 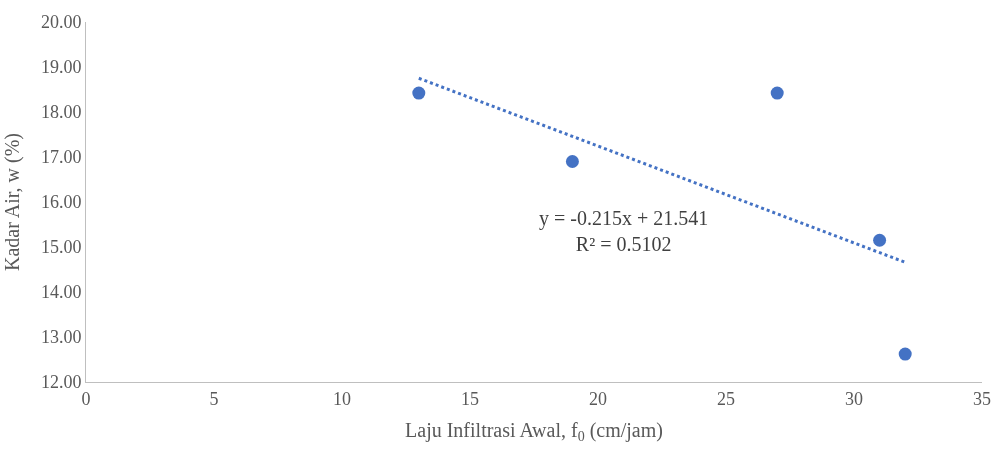 What do you see at coordinates (61, 292) in the screenshot?
I see `y-tick-label: 14.00` at bounding box center [61, 292].